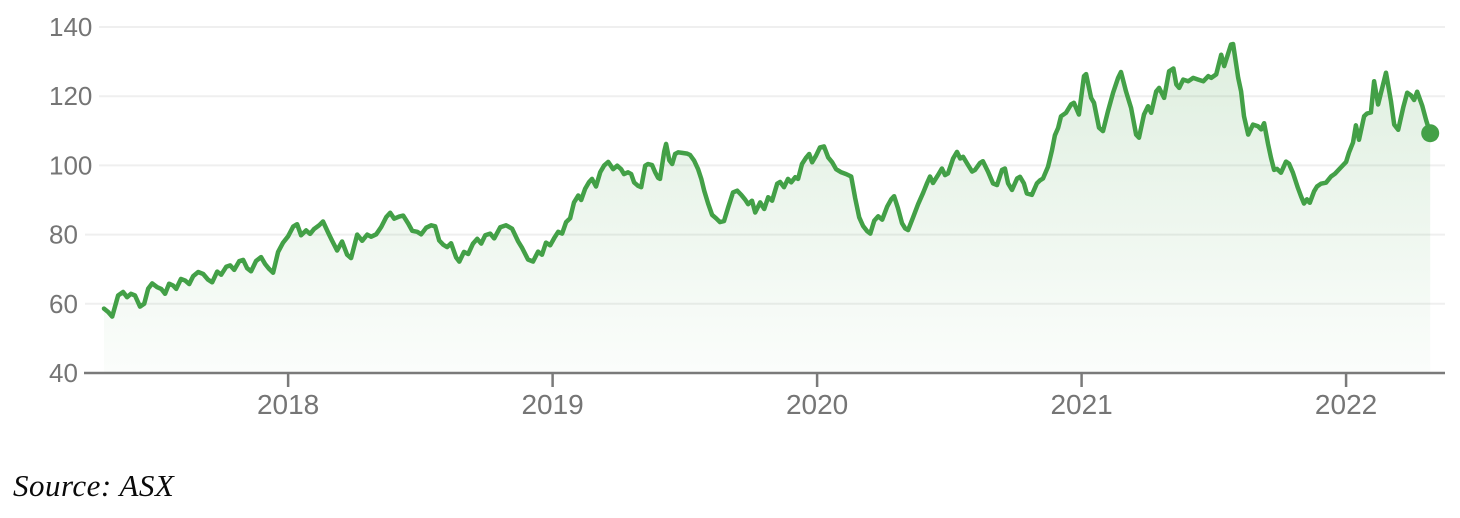  I want to click on y-axis-label-80: 80, so click(63, 235).